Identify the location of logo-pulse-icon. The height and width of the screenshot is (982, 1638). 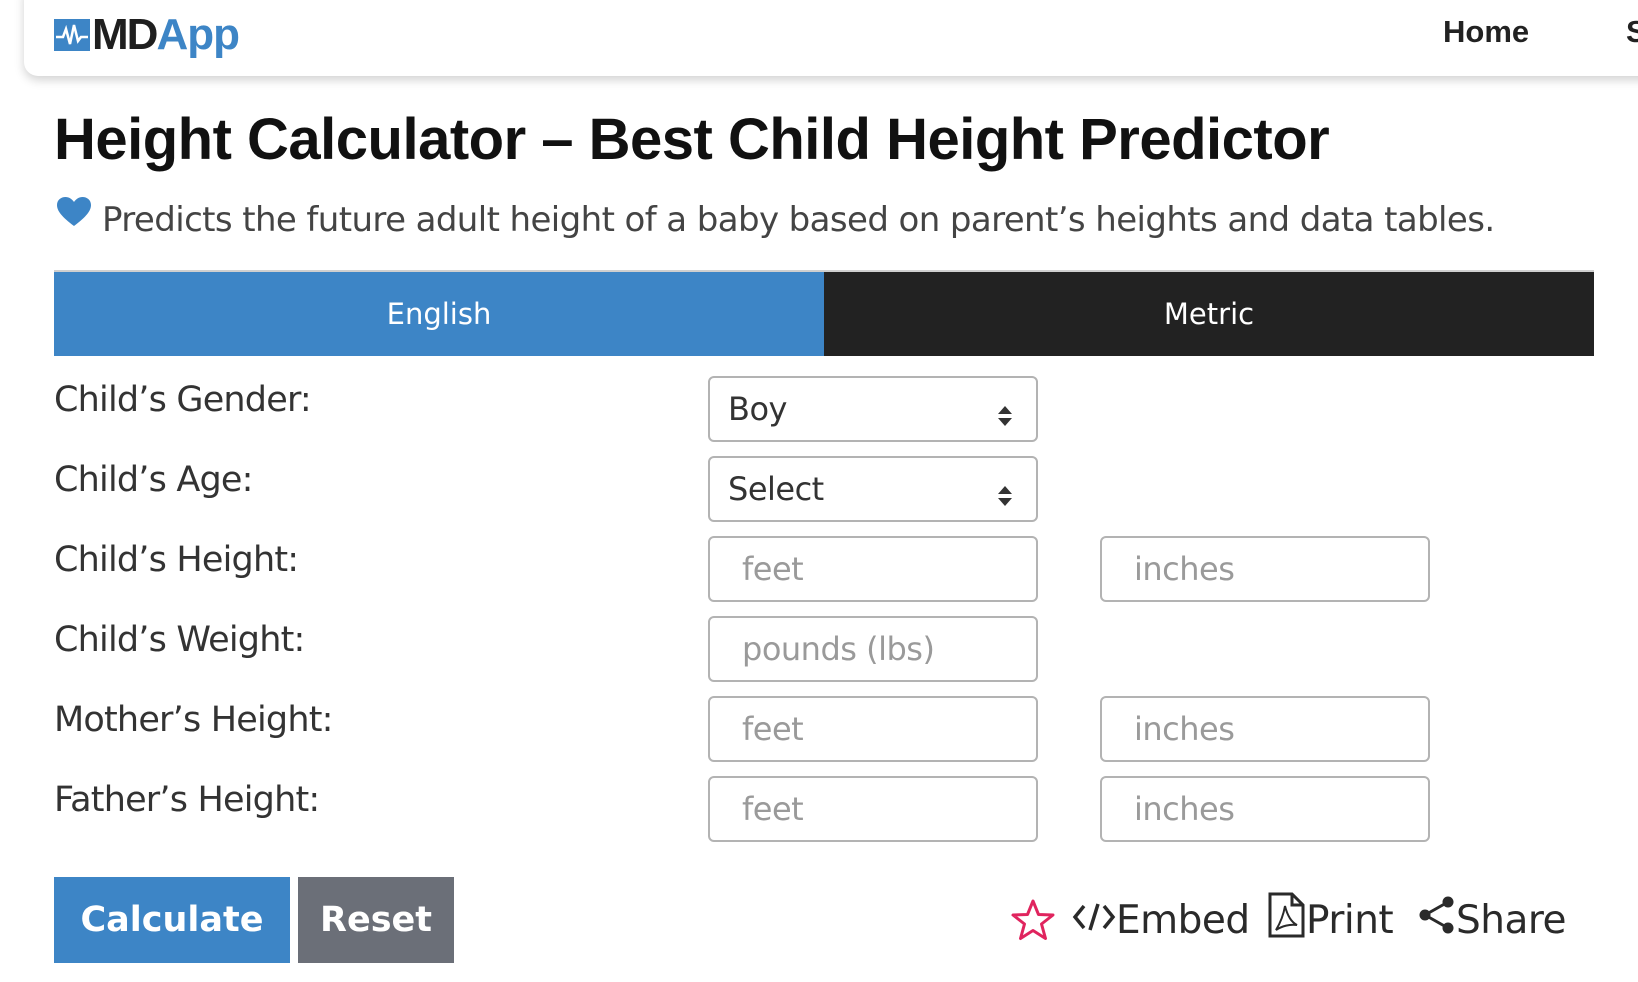
(72, 35).